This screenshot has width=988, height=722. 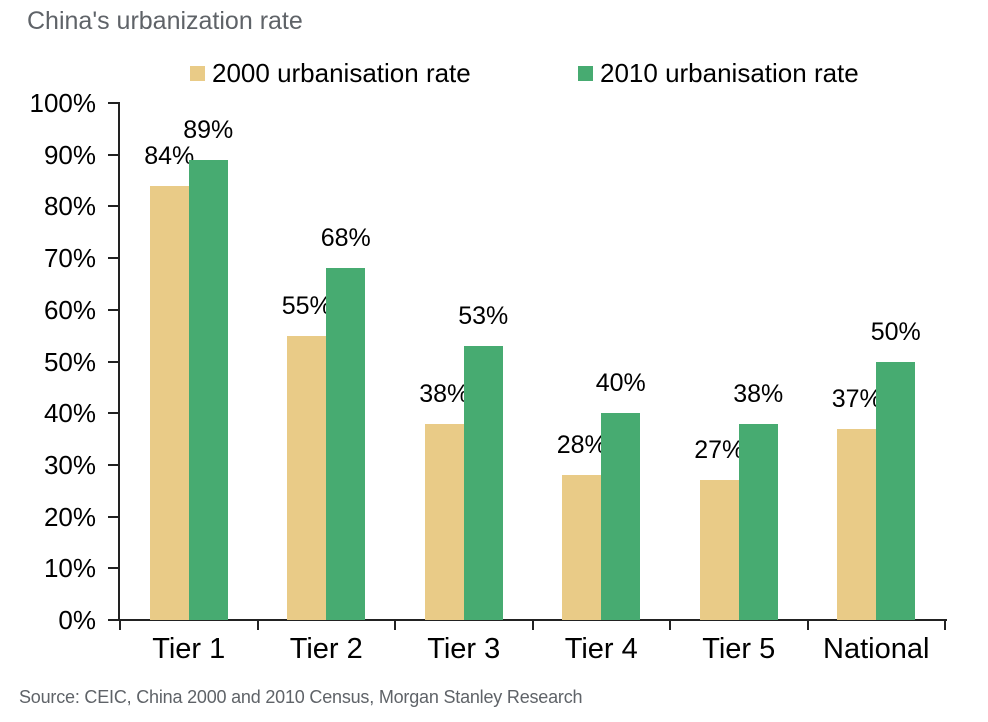 What do you see at coordinates (857, 524) in the screenshot?
I see `bar-2000-national` at bounding box center [857, 524].